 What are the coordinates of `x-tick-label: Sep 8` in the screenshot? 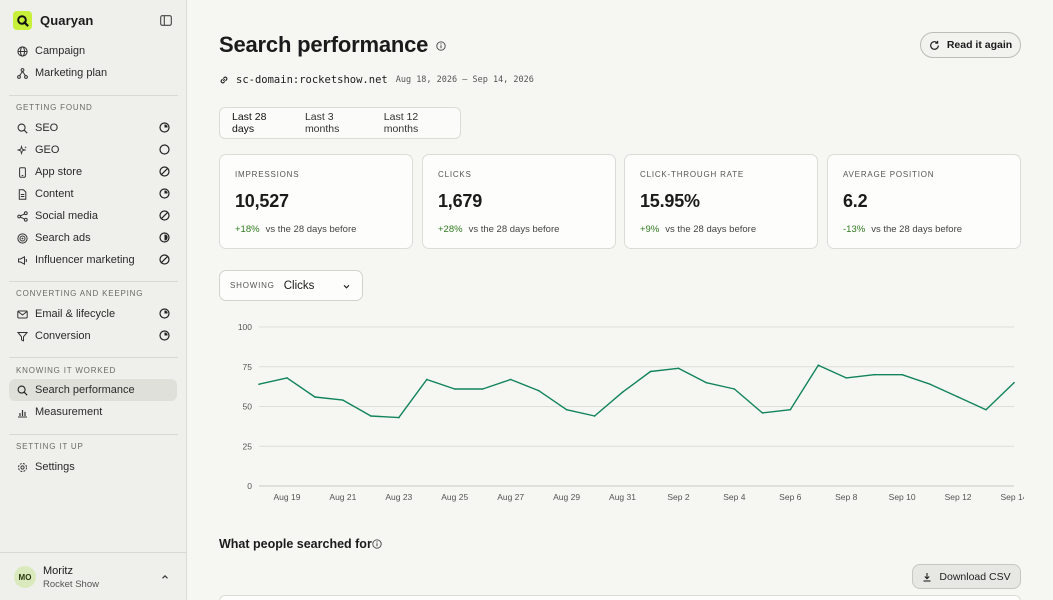 It's located at (846, 497).